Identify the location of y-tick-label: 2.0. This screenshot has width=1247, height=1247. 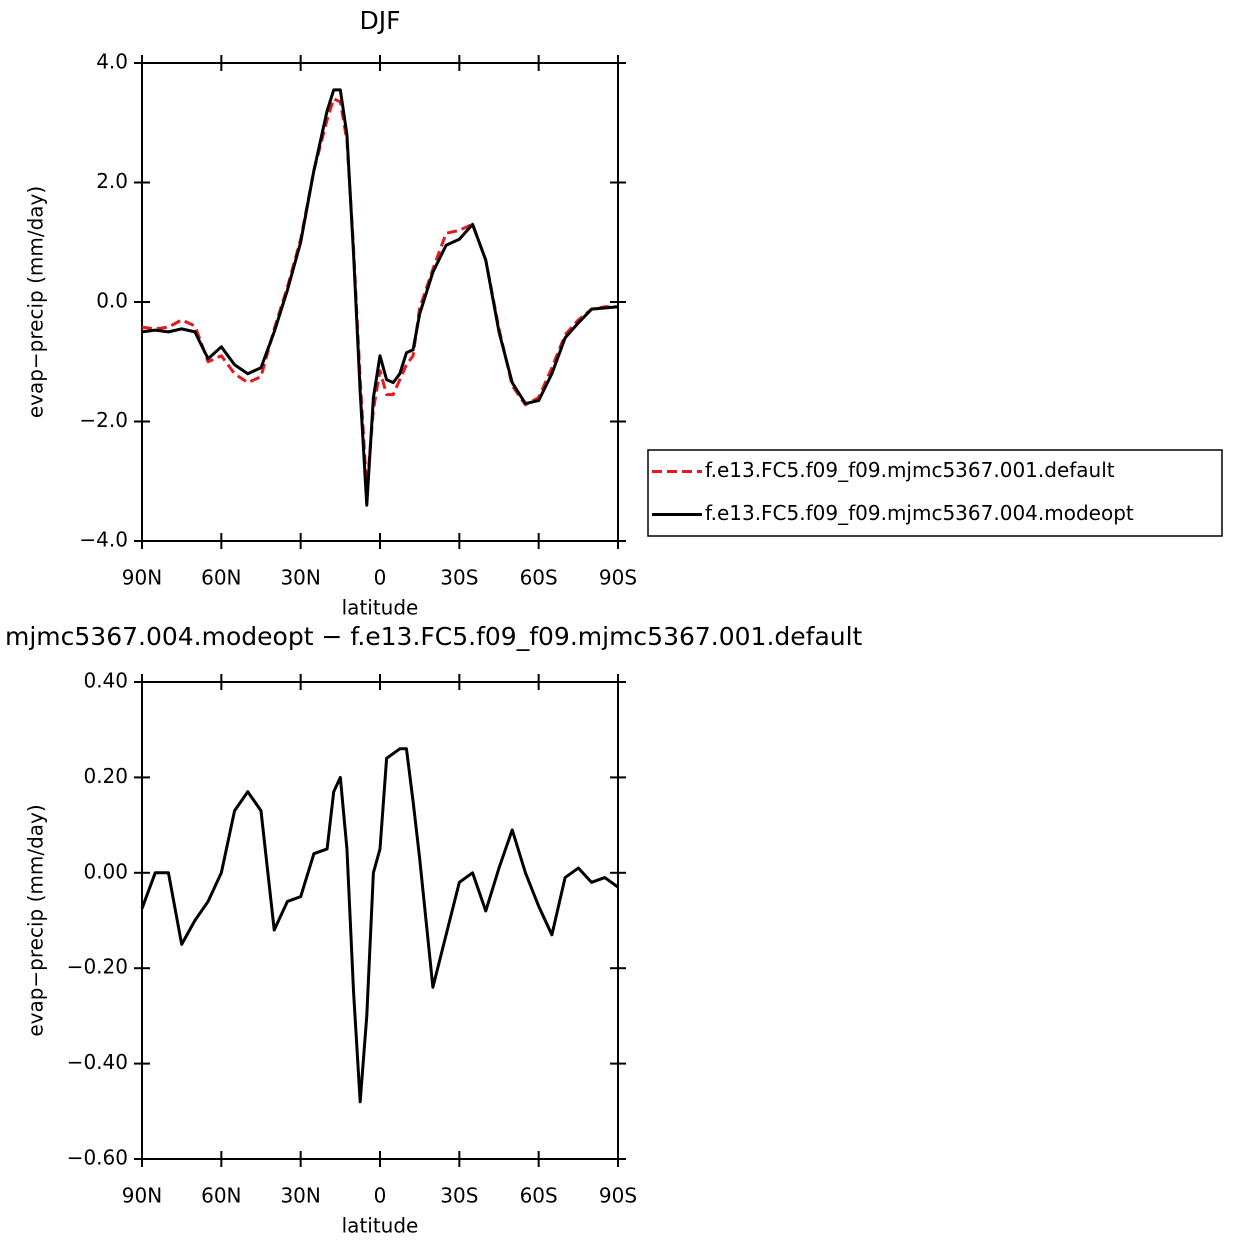
(112, 181).